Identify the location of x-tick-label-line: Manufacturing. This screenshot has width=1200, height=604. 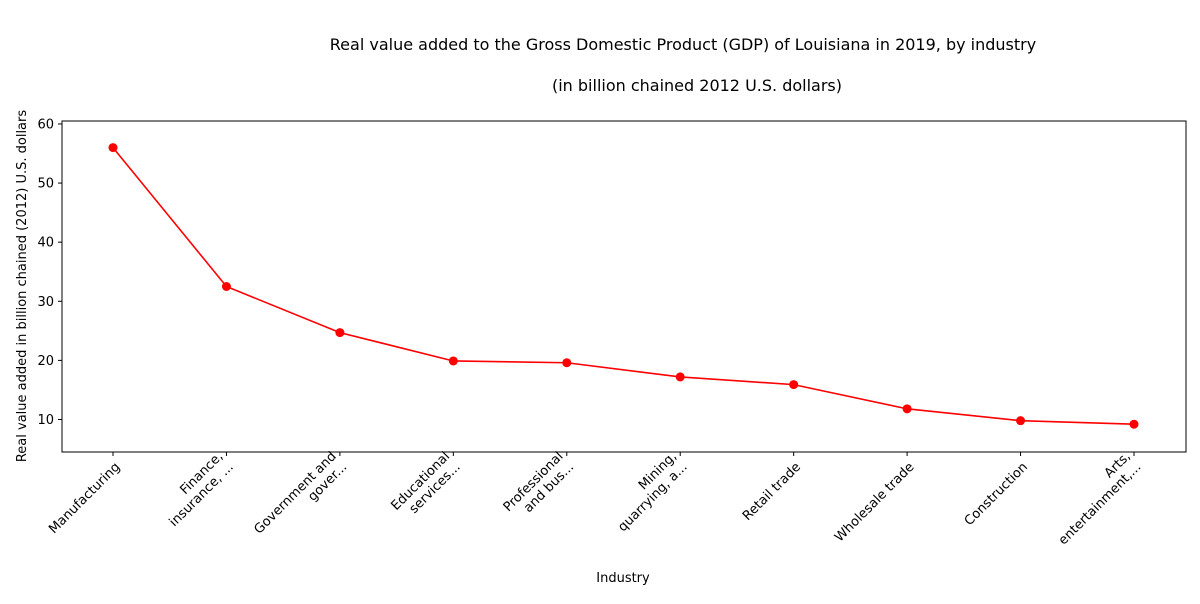
(84, 498).